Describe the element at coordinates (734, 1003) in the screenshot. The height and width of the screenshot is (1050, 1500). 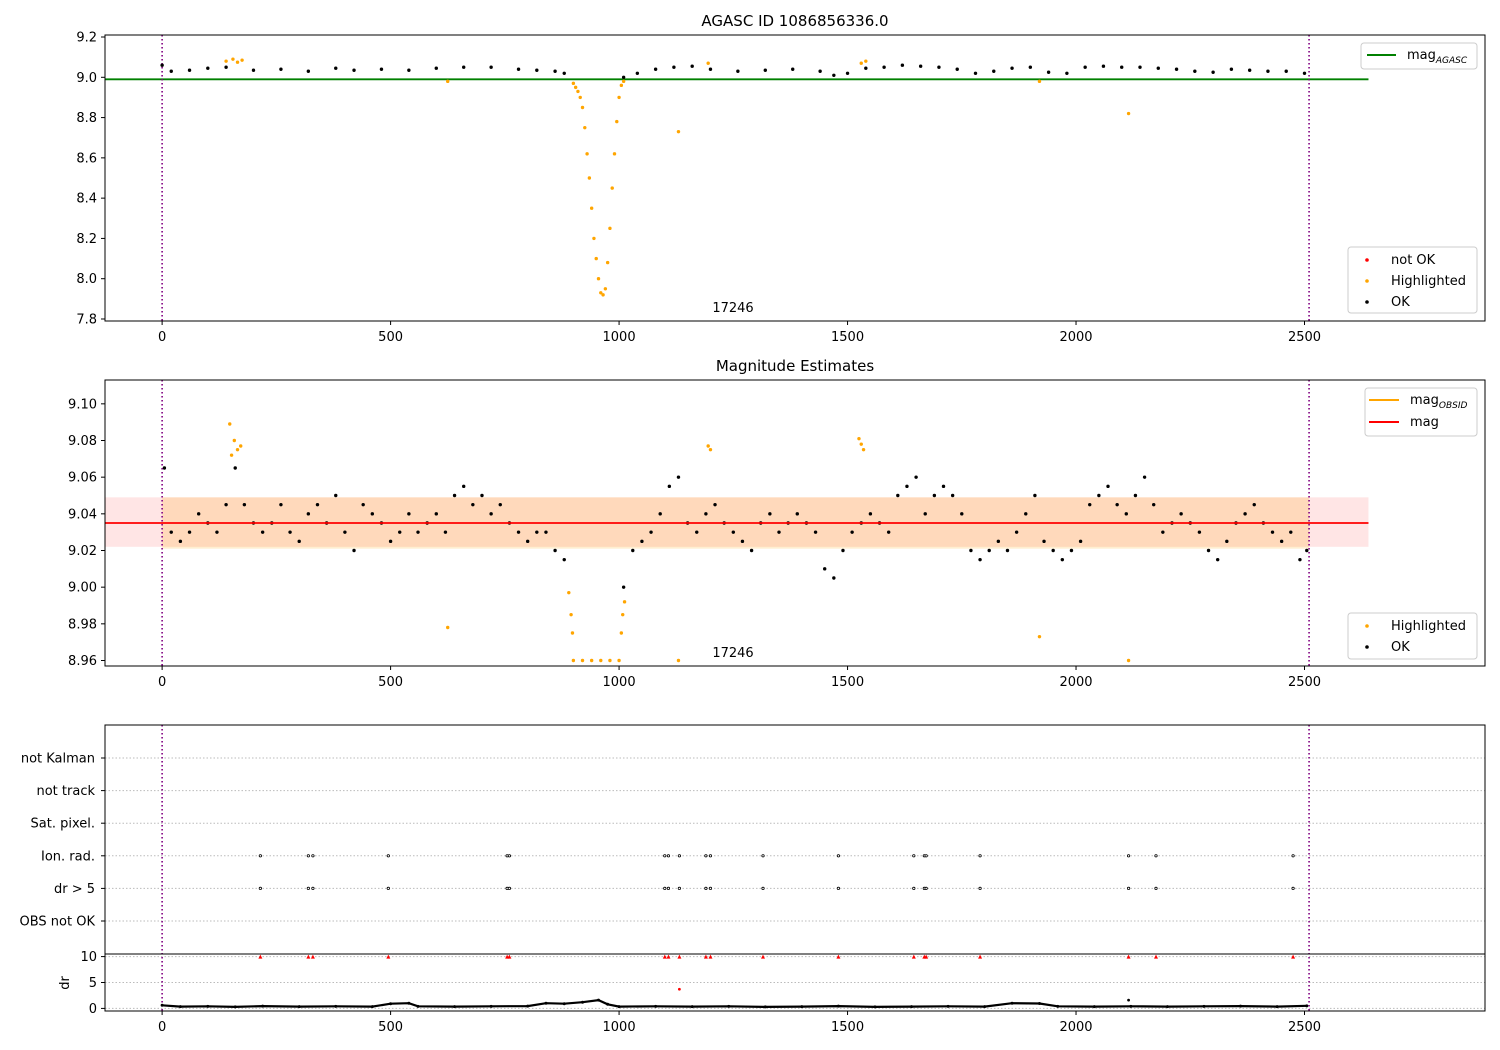
I see `dr-line` at that location.